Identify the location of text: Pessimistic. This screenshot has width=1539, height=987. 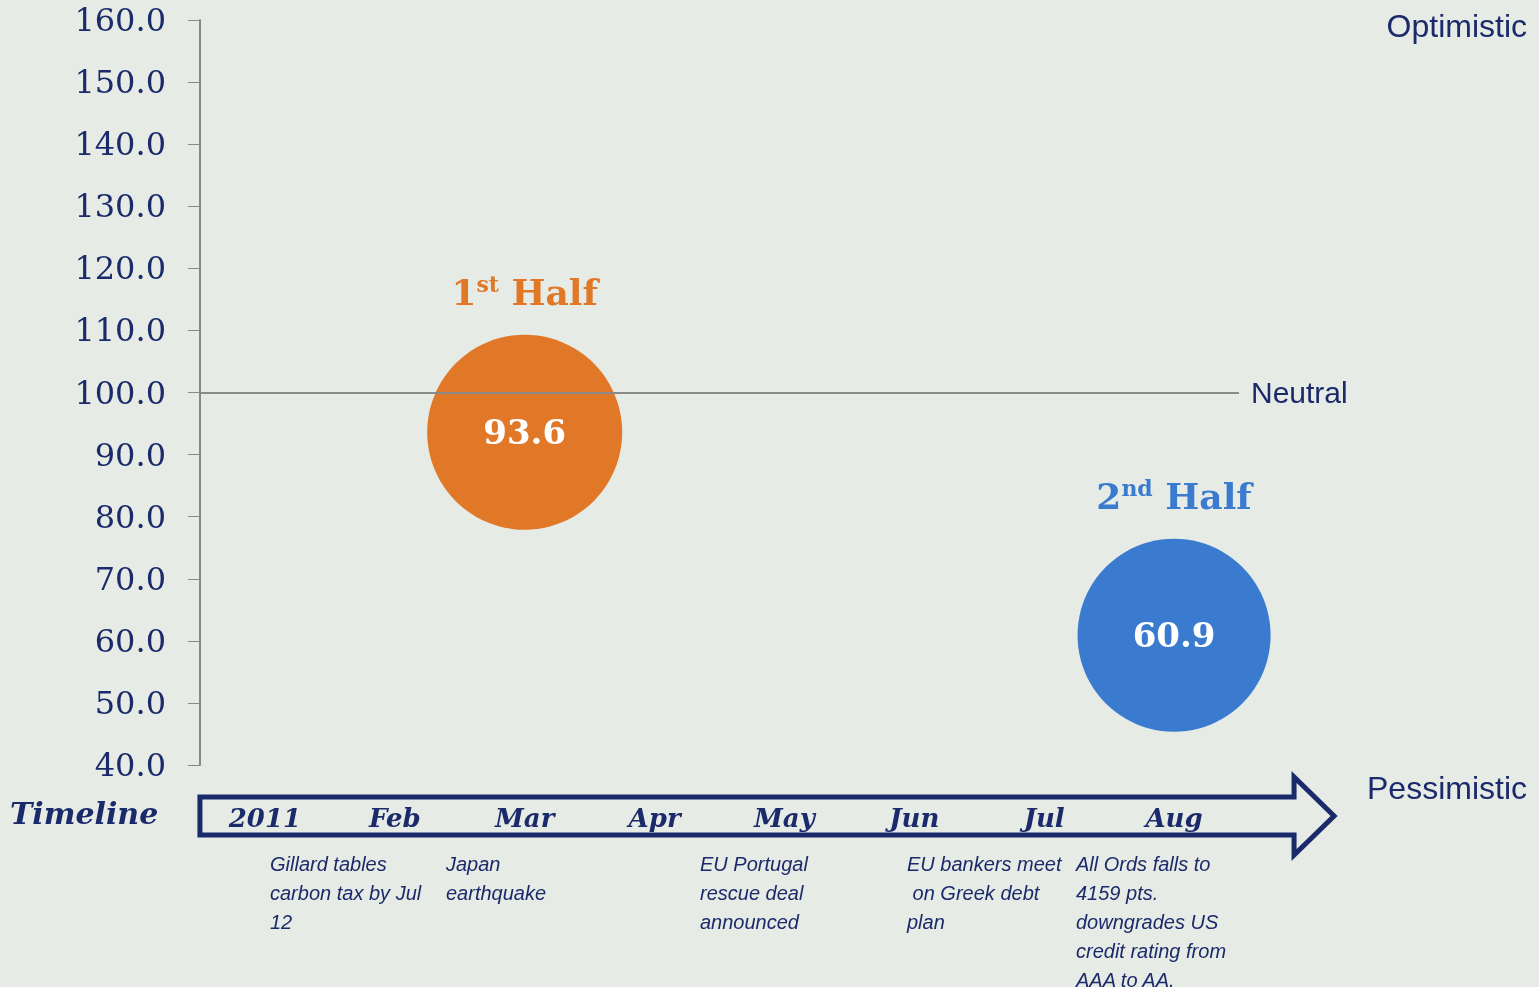
(1446, 788).